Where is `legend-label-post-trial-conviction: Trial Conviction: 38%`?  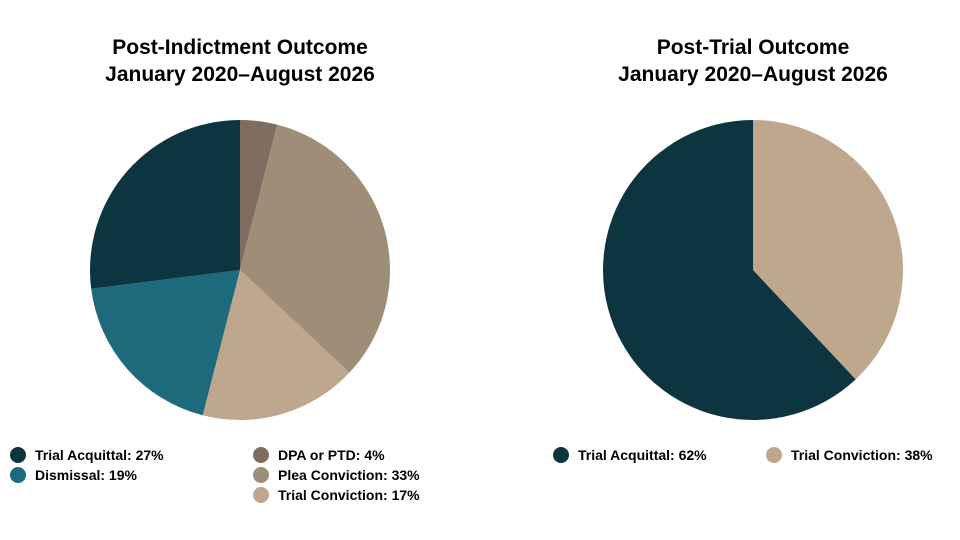
legend-label-post-trial-conviction: Trial Conviction: 38% is located at coordinates (862, 455).